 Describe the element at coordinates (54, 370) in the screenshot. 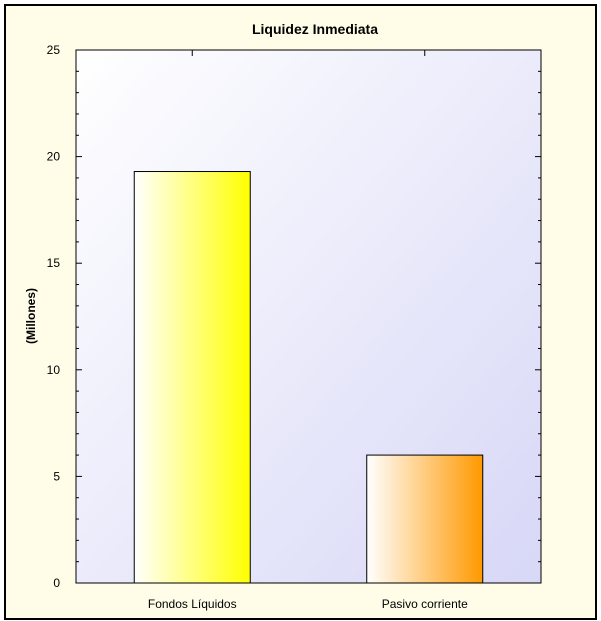

I see `y-tick-label: 10` at that location.